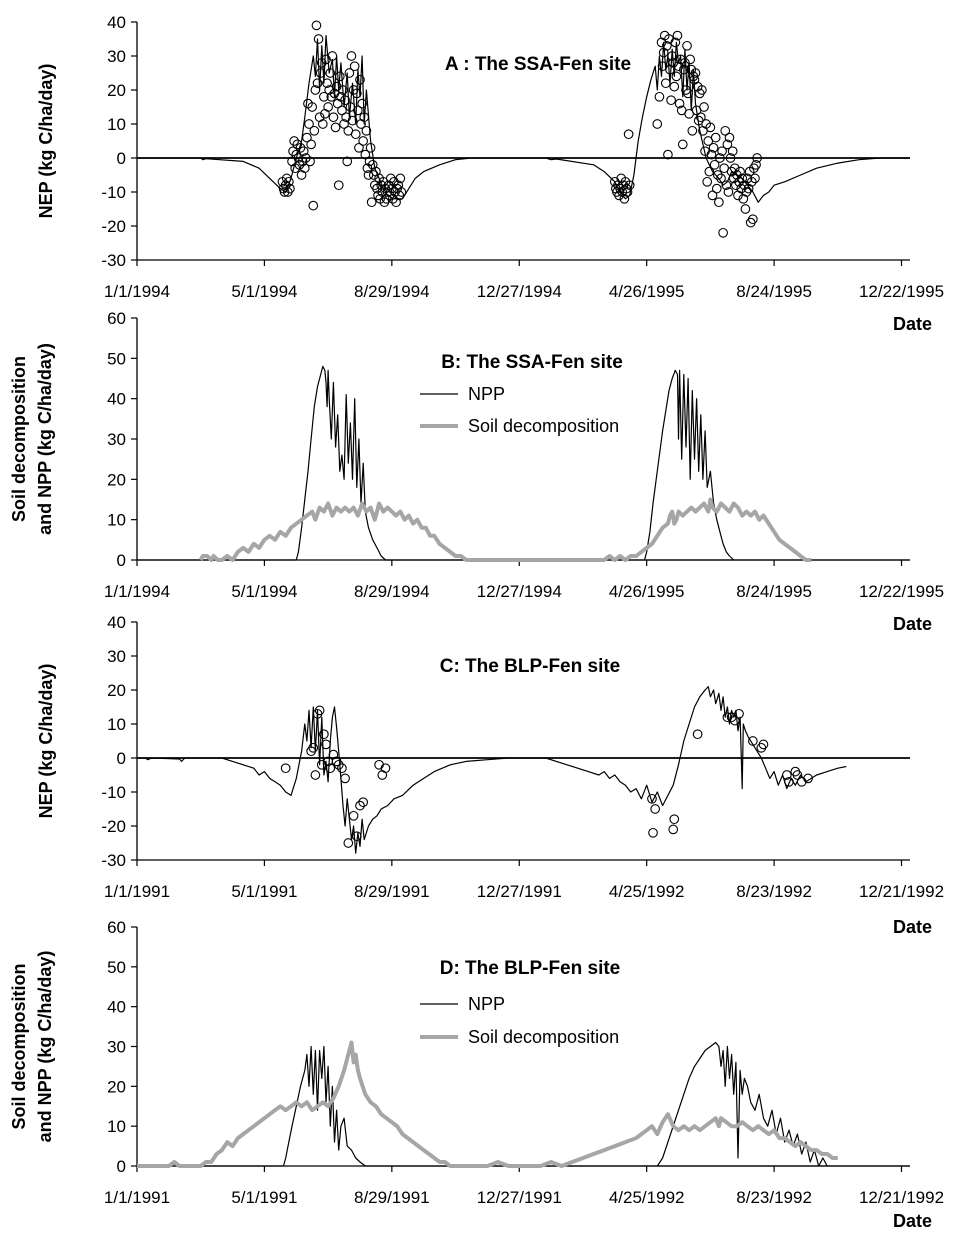  I want to click on chart-title: D: The BLP-Fen site, so click(530, 968).